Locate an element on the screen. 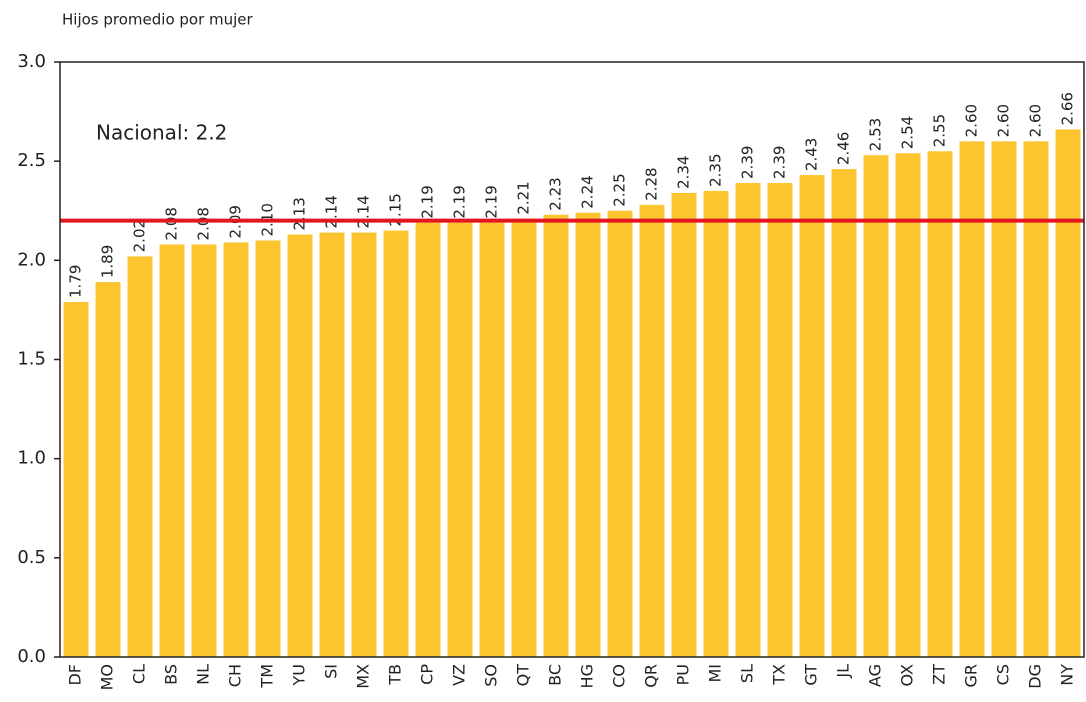 The height and width of the screenshot is (702, 1086). x-tick-label: ZT is located at coordinates (939, 674).